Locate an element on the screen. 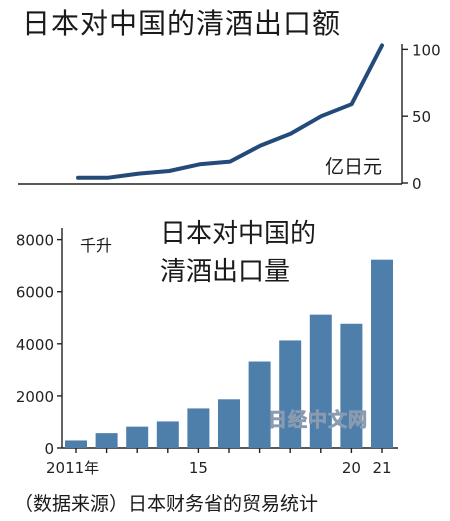 Image resolution: width=450 pixels, height=521 pixels. line-chart-y-tick-label: 50 is located at coordinates (421, 117).